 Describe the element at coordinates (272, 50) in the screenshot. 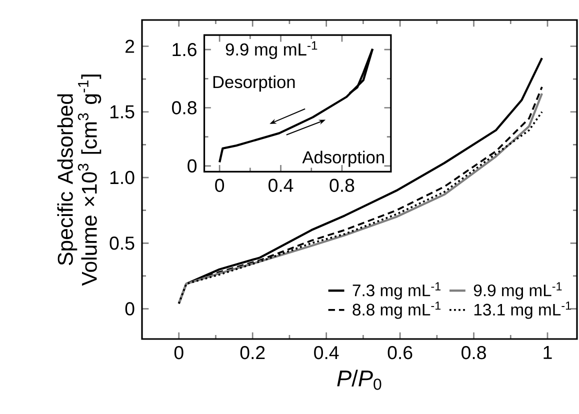

I see `annotation: 9.9 mg mL$^{-1}$` at that location.